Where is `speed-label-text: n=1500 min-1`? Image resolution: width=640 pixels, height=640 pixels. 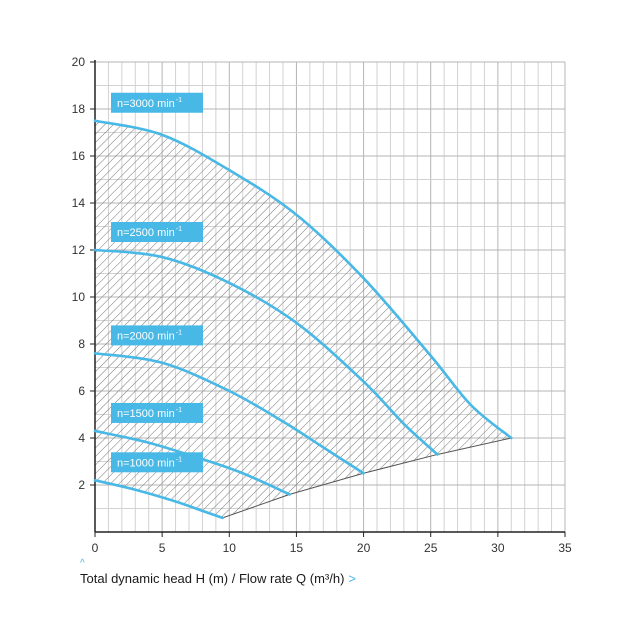 speed-label-text: n=1500 min-1 is located at coordinates (149, 413).